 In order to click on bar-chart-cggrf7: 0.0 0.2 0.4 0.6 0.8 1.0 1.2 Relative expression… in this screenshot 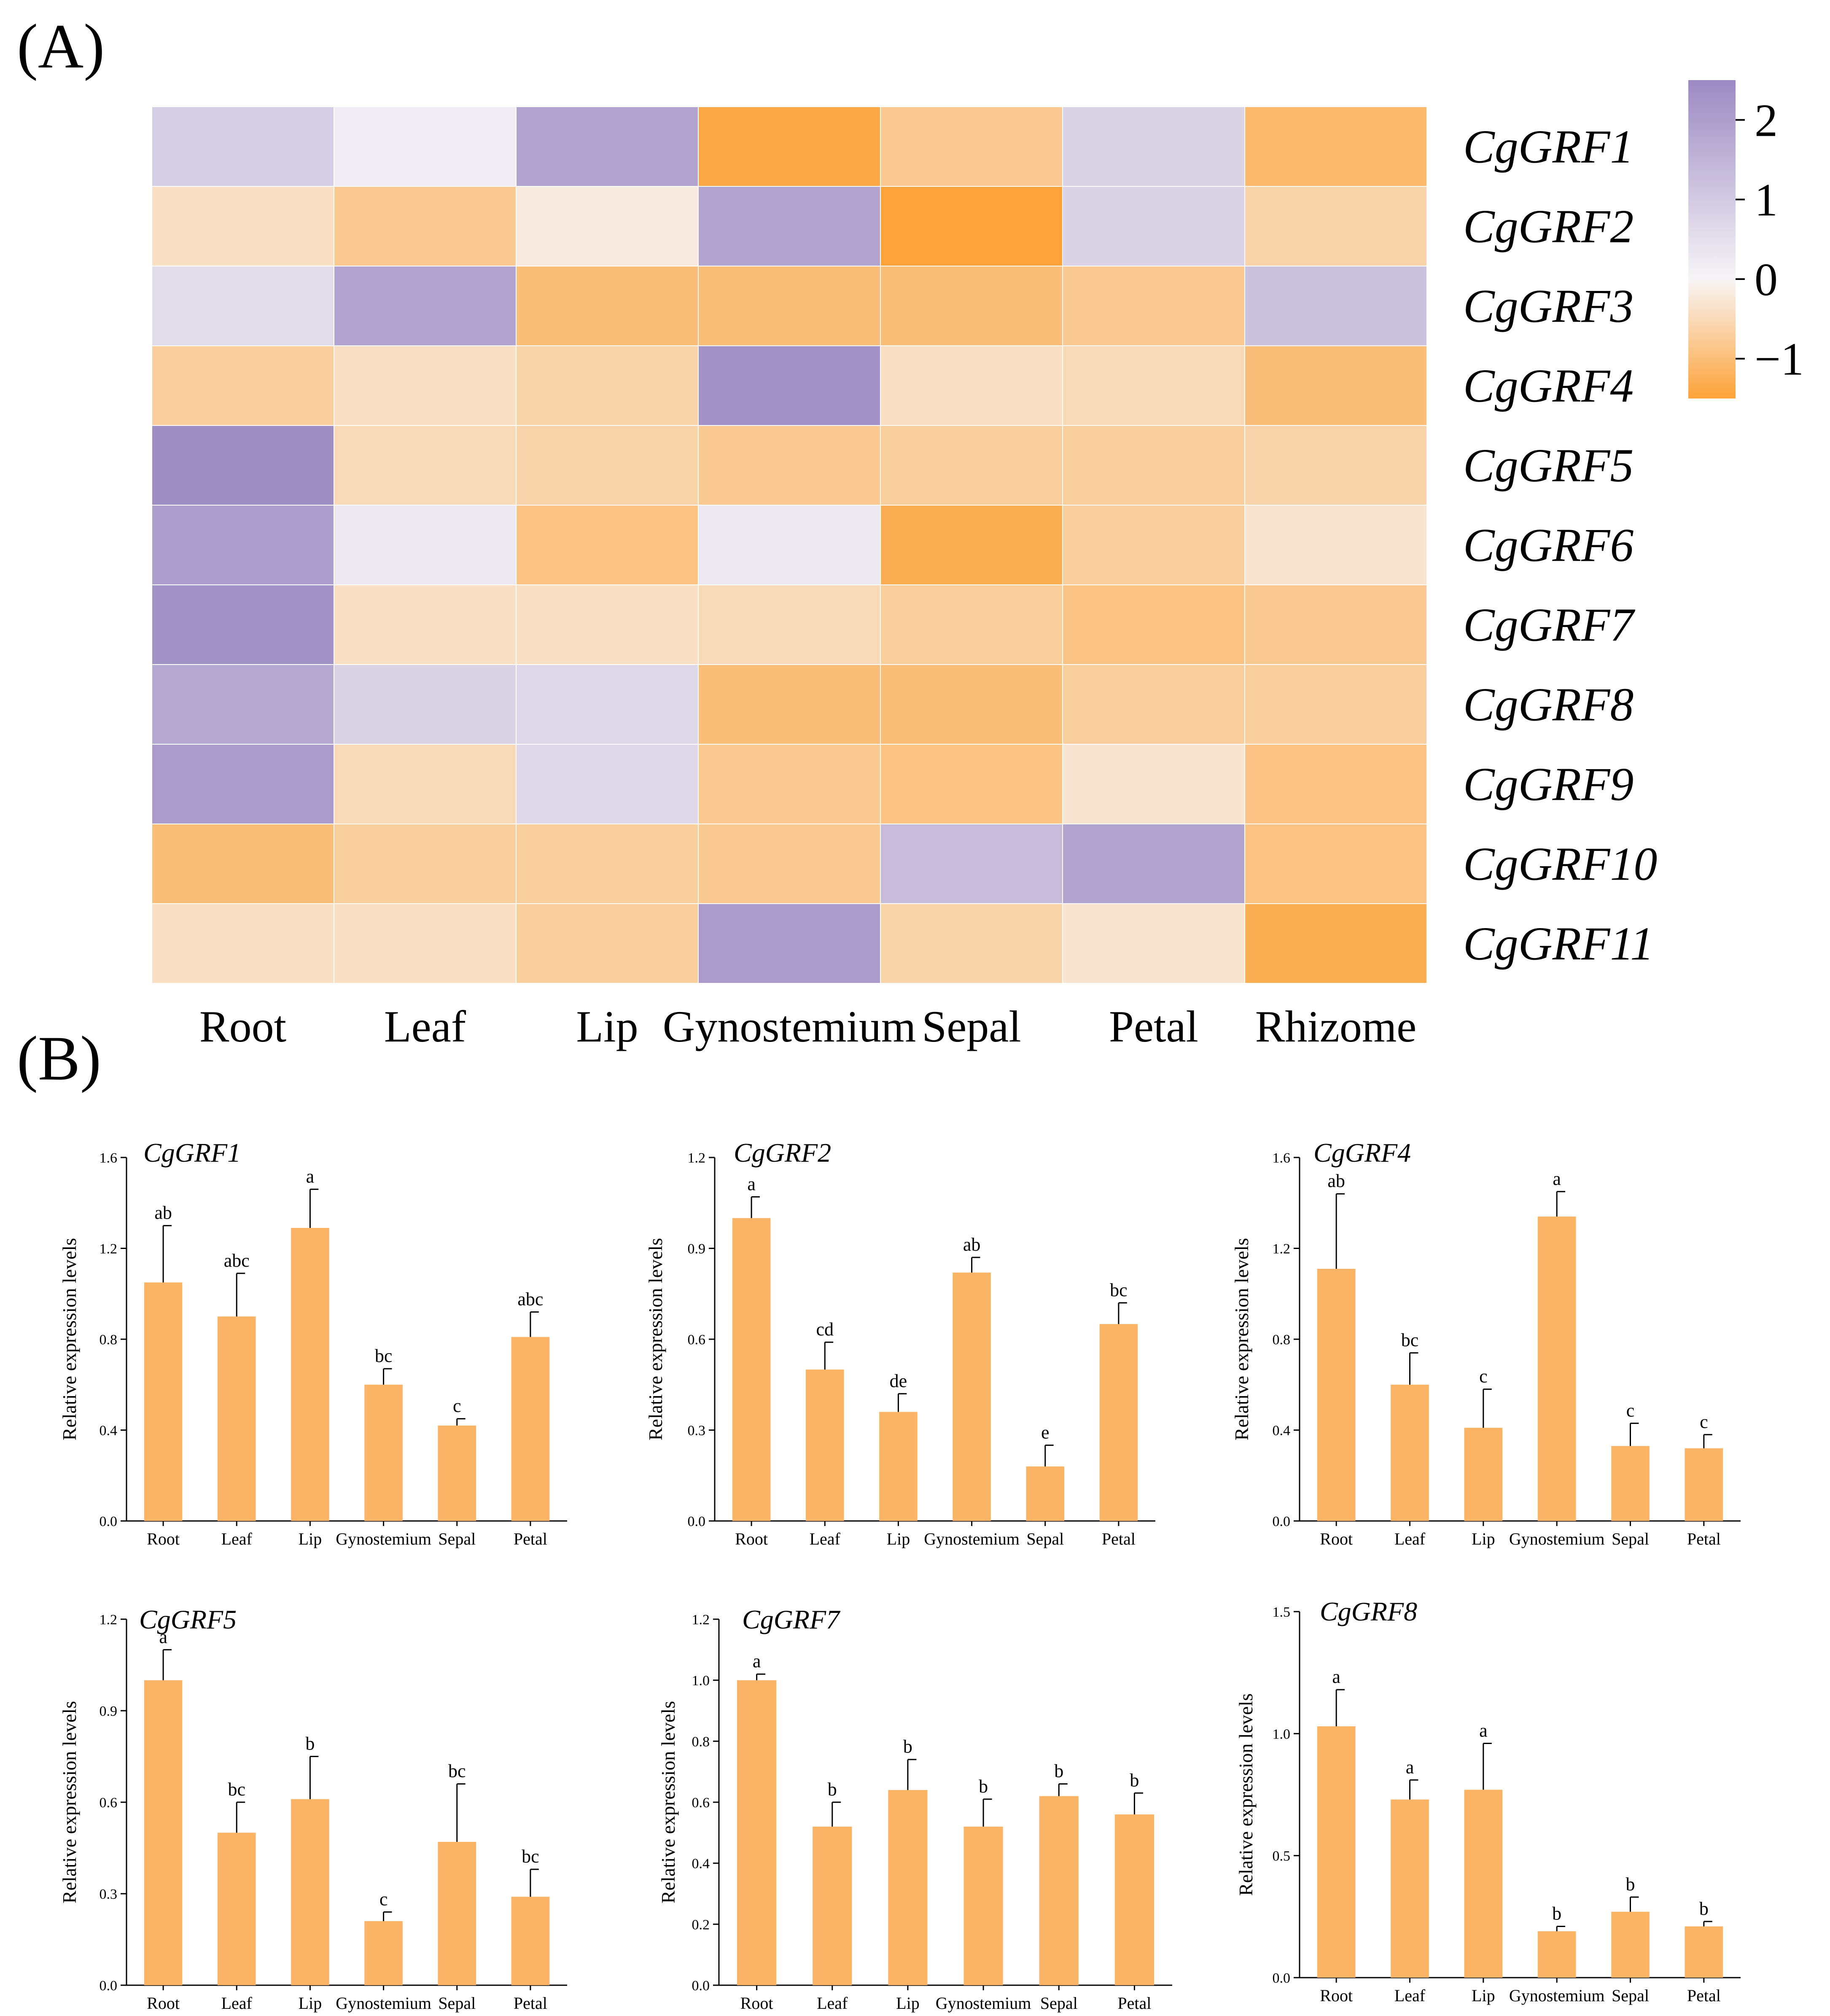, I will do `click(914, 1809)`.